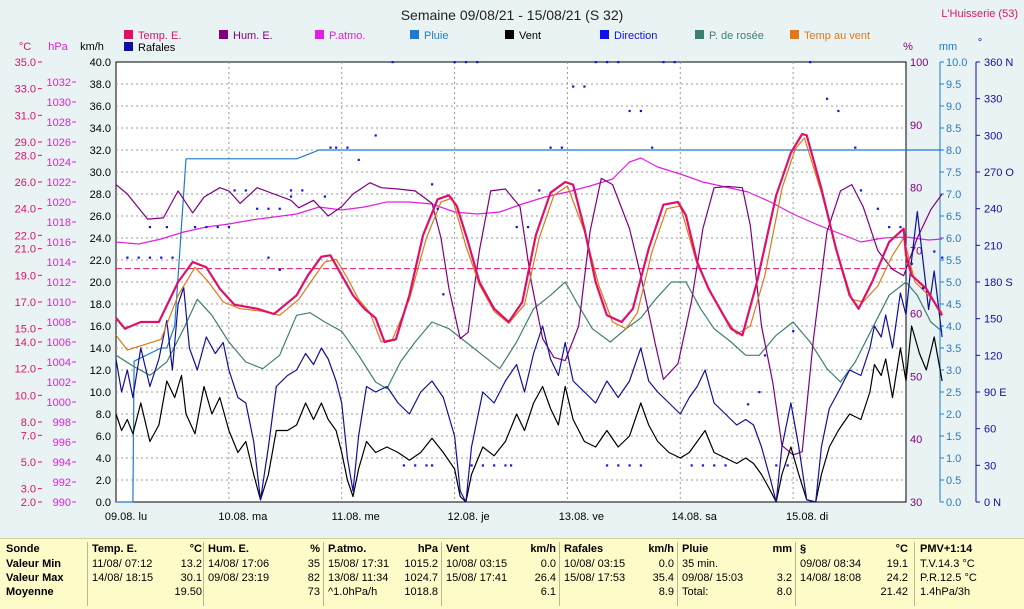 This screenshot has height=609, width=1024. I want to click on stats-min-value: 19.1, so click(897, 564).